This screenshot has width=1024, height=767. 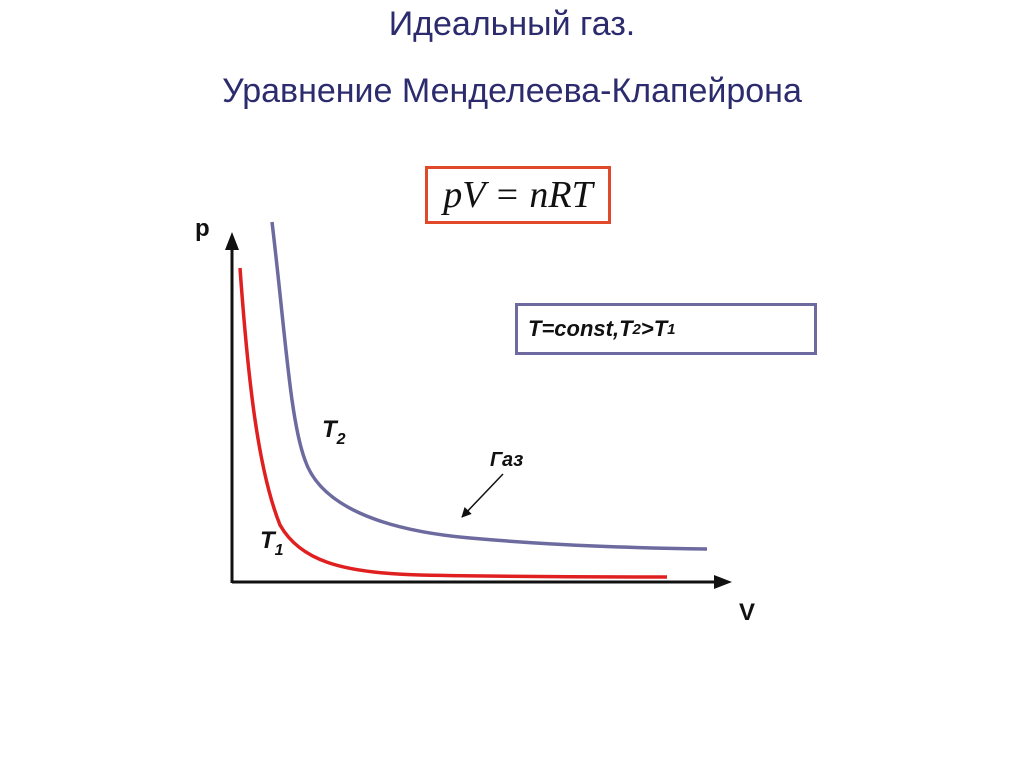 What do you see at coordinates (723, 582) in the screenshot?
I see `x-axis-arrow-icon` at bounding box center [723, 582].